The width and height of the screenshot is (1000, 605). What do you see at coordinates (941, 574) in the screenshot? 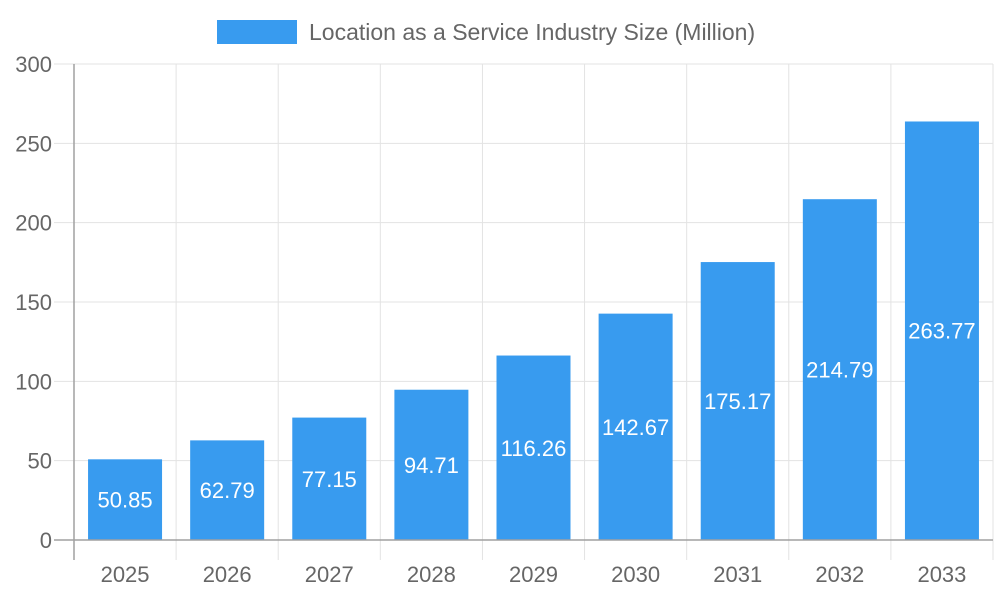
I see `x-tick-label: 2033` at bounding box center [941, 574].